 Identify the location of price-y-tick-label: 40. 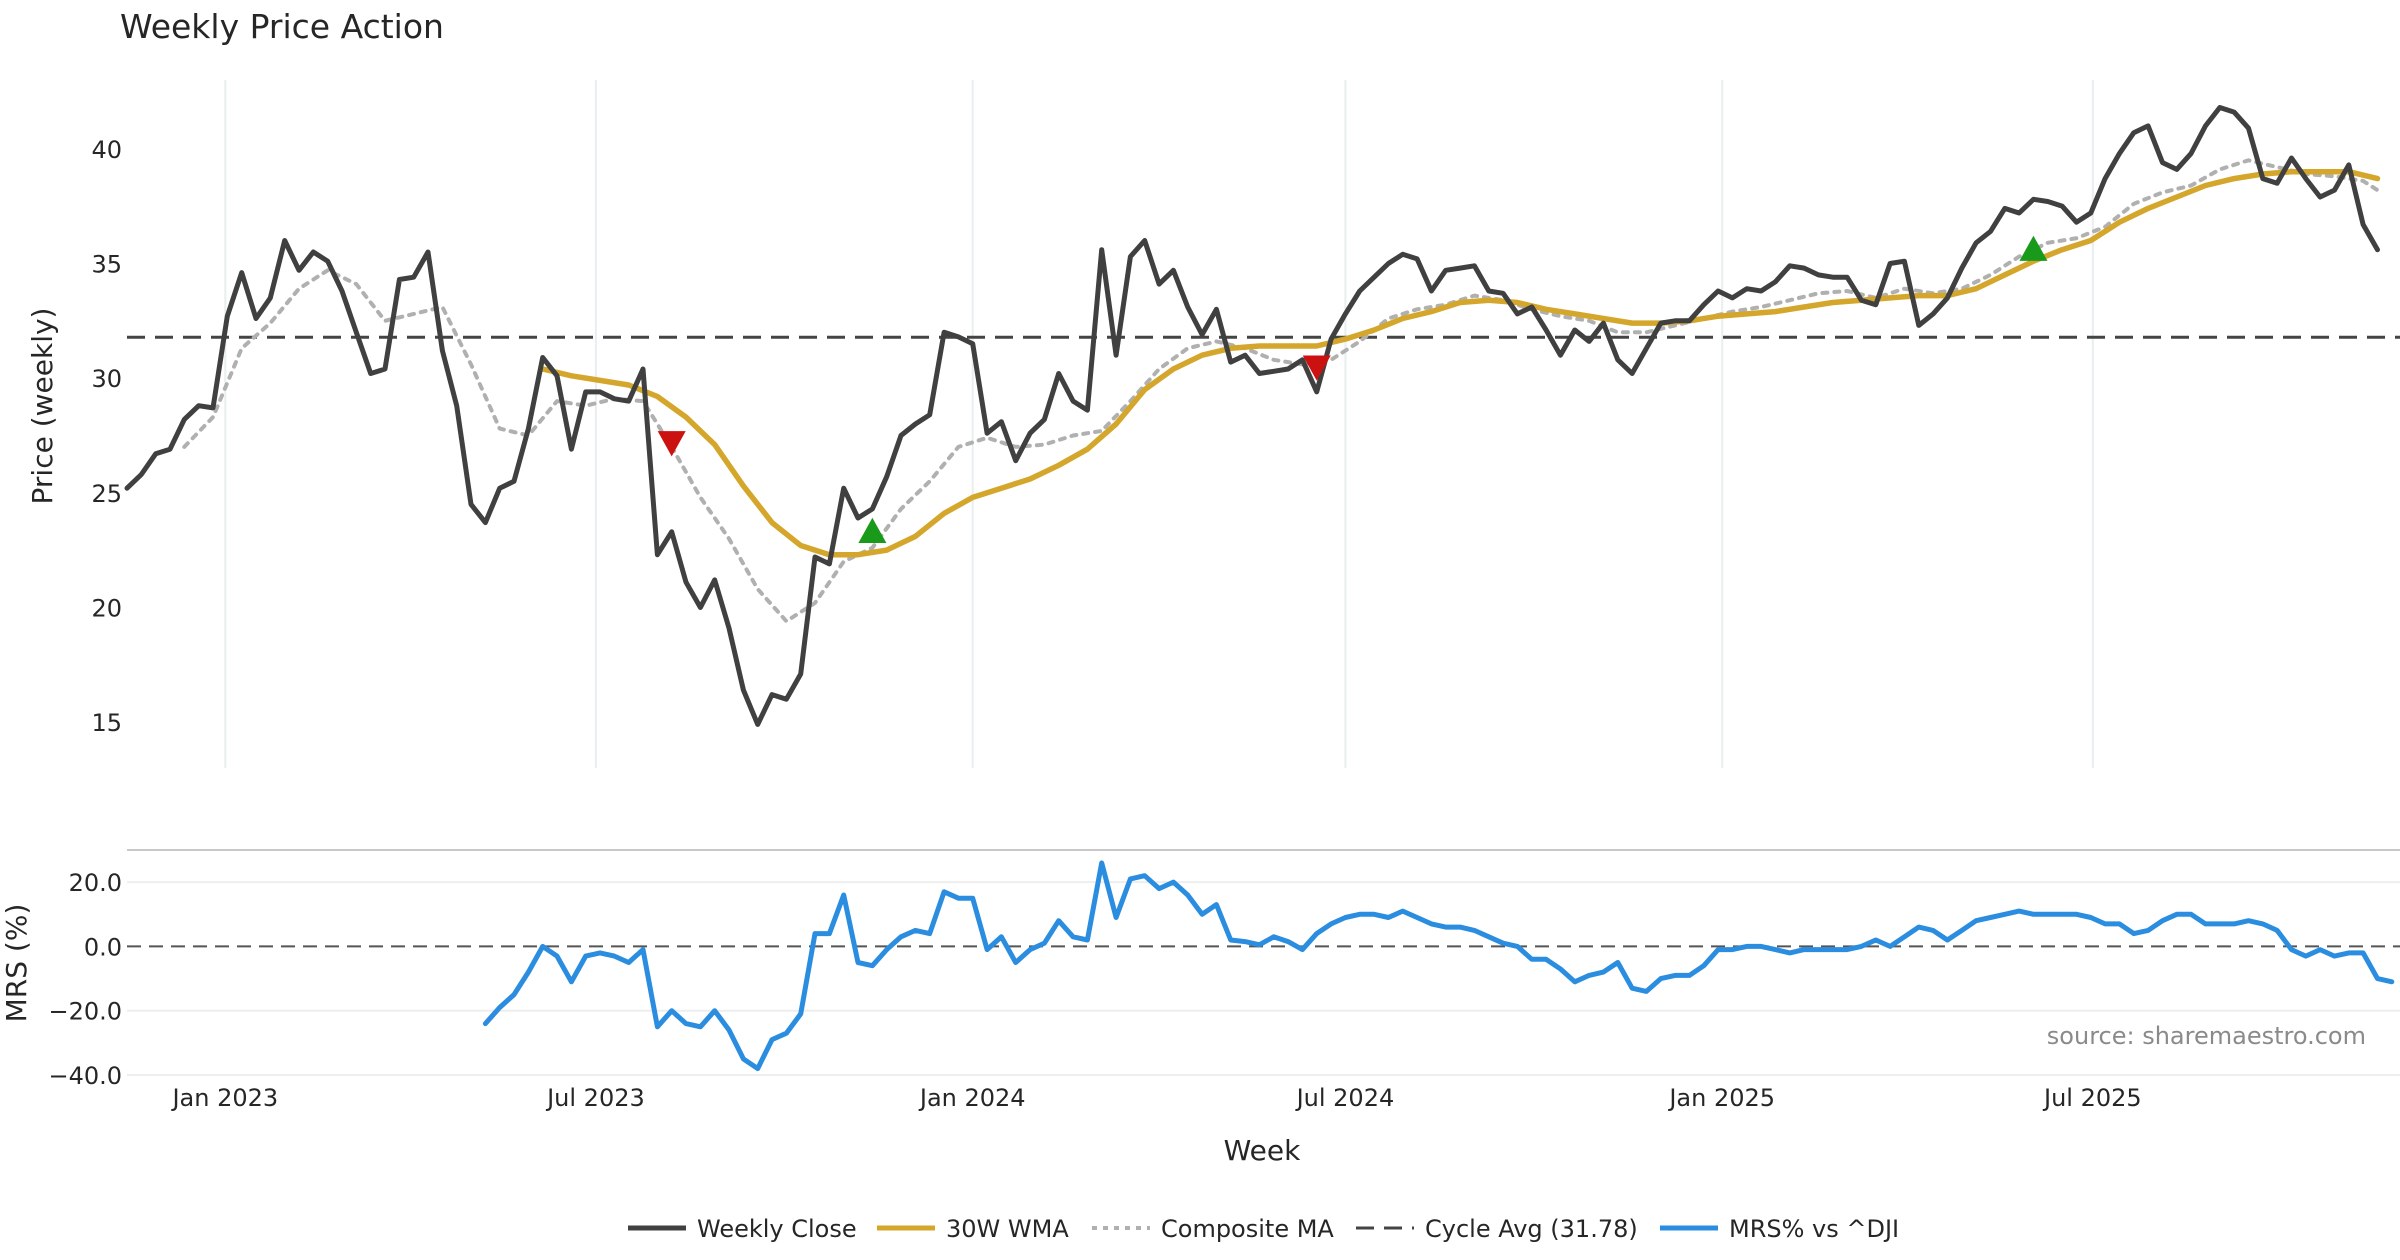
(106, 150).